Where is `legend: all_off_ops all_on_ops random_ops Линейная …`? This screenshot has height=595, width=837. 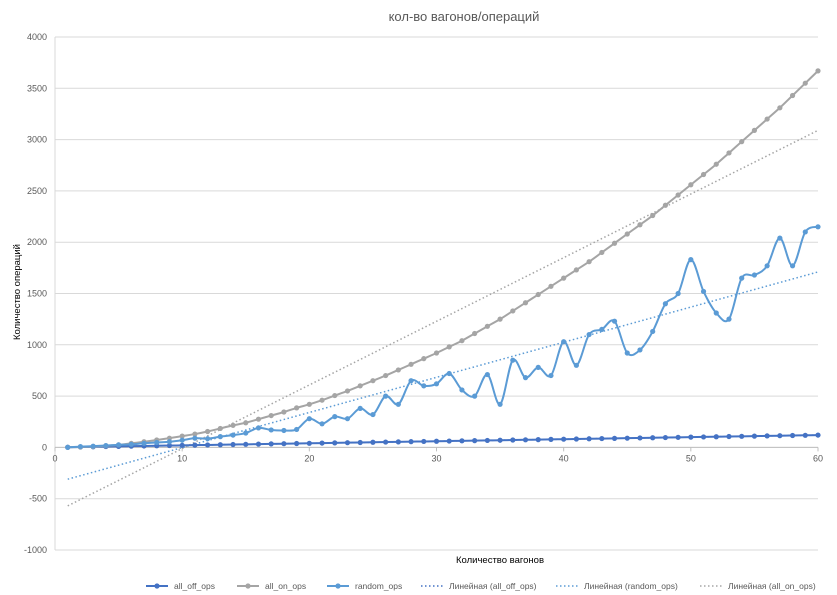 legend: all_off_ops all_on_ops random_ops Линейная … is located at coordinates (481, 586).